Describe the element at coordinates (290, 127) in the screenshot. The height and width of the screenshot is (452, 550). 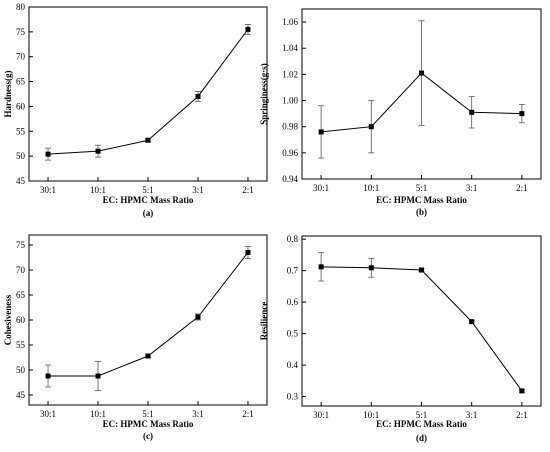
I see `y-tick-label: 0.98` at that location.